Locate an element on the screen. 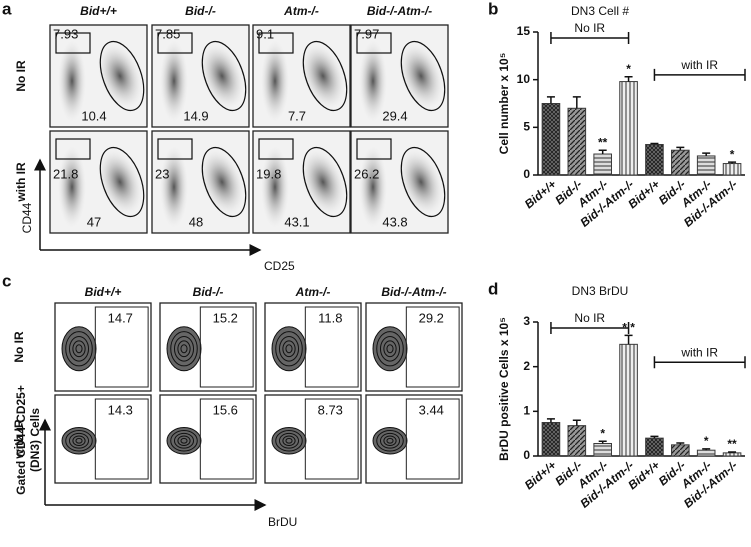  axis-label: BrDU is located at coordinates (282, 522).